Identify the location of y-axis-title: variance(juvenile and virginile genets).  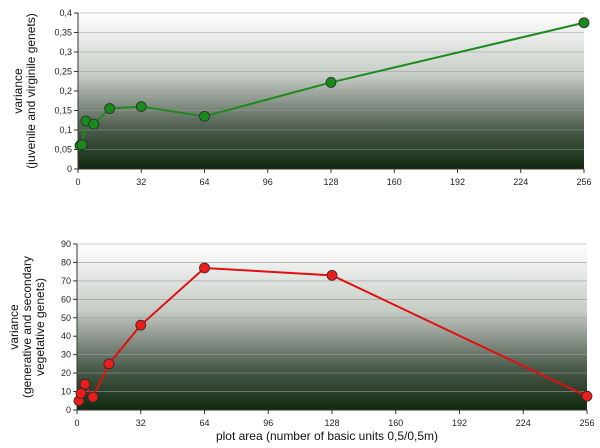
(24, 90).